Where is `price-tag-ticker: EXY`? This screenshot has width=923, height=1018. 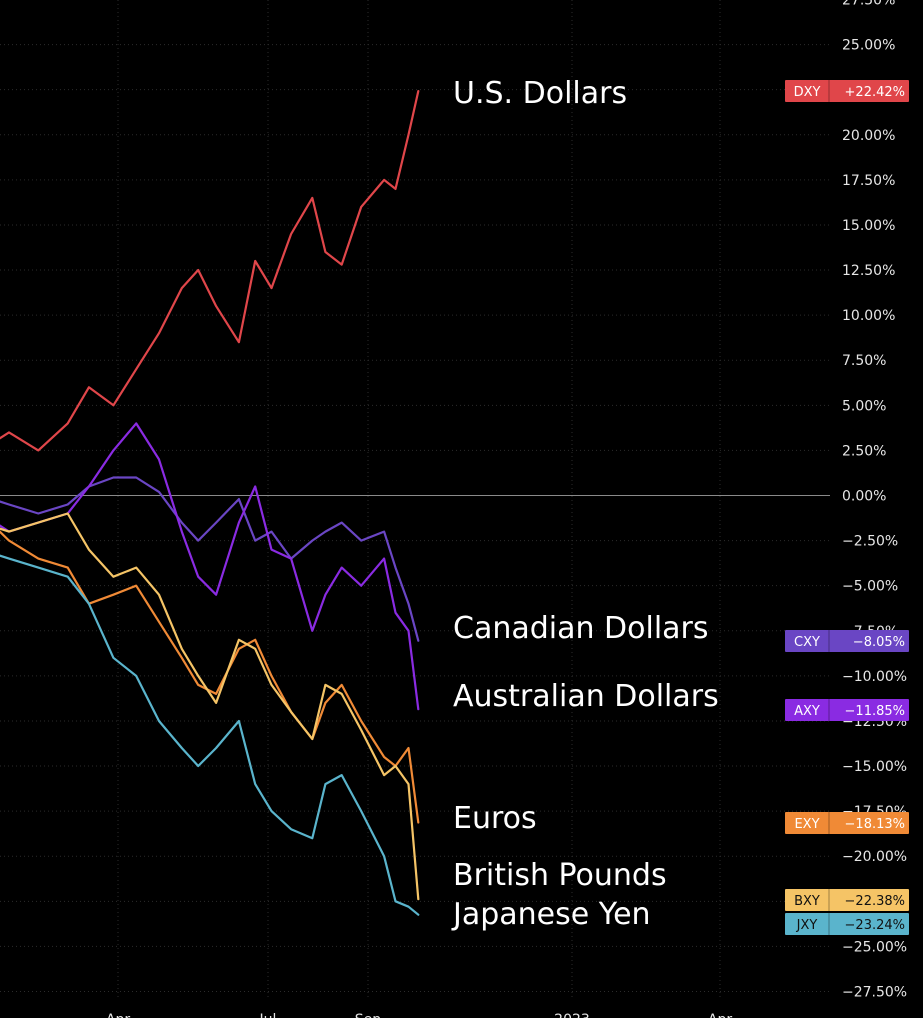
price-tag-ticker: EXY is located at coordinates (806, 824).